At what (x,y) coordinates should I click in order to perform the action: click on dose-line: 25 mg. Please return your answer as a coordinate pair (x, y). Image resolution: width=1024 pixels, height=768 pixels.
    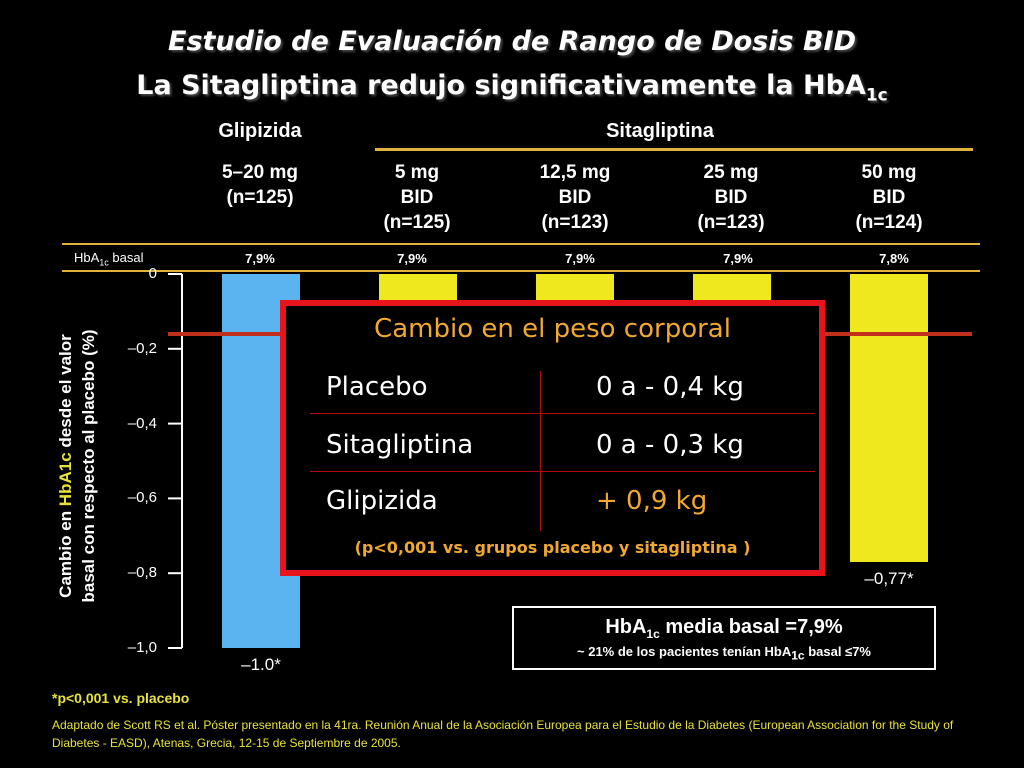
    Looking at the image, I should click on (731, 172).